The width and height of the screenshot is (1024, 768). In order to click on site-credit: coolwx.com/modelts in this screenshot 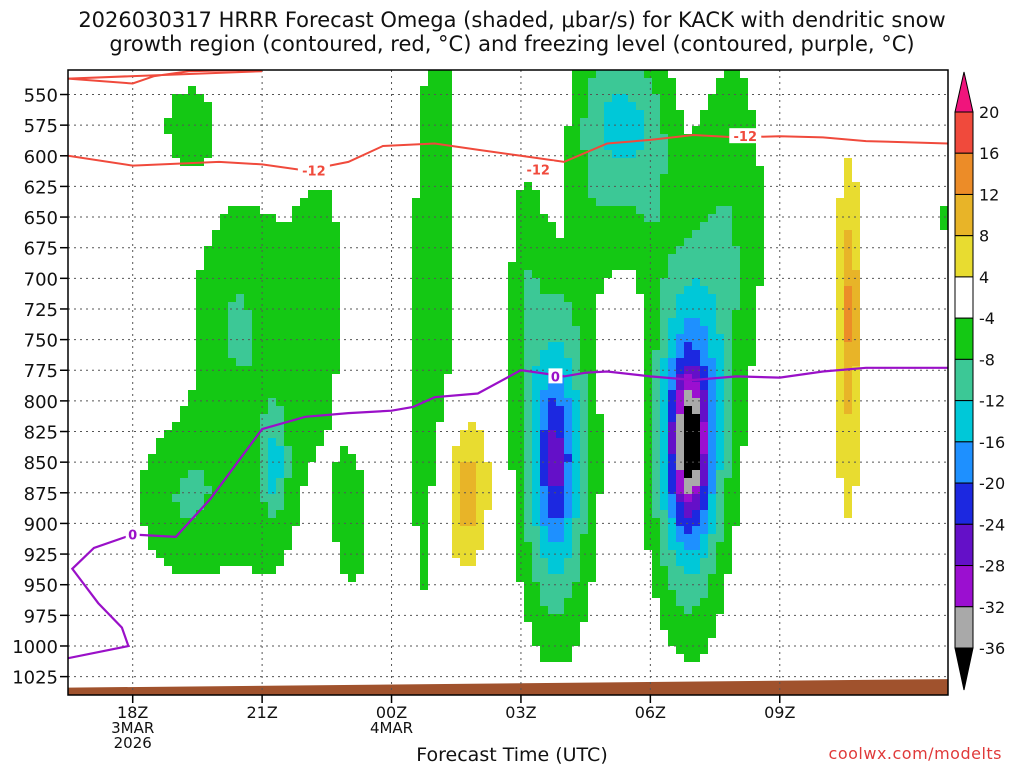, I will do `click(915, 753)`.